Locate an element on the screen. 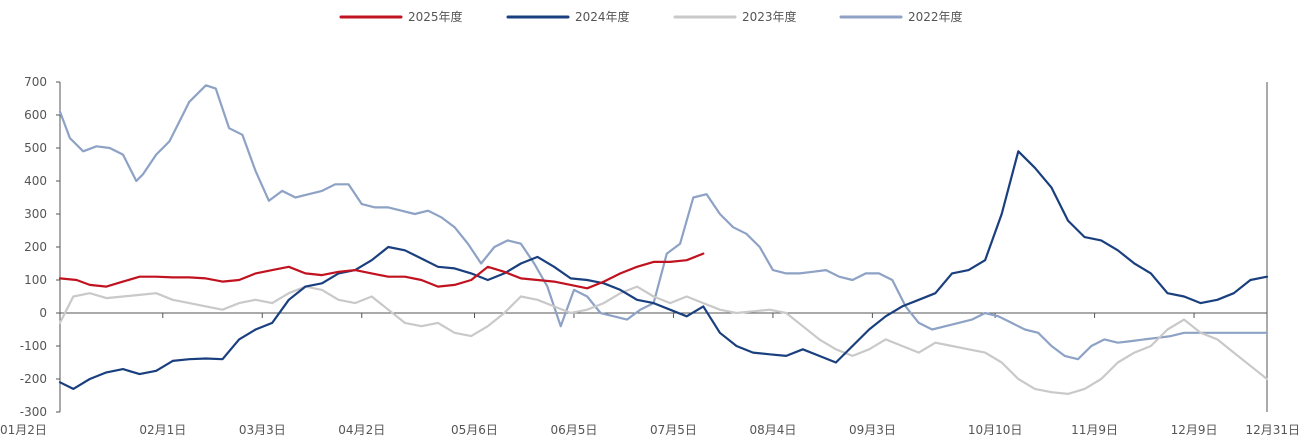 This screenshot has height=439, width=1313. y-tick-label: 400 is located at coordinates (35, 181).